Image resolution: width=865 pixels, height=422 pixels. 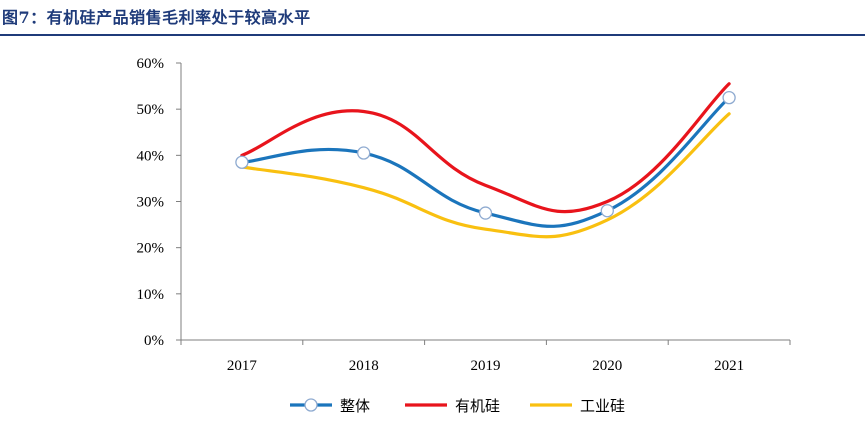 I want to click on y-tick-label: 10%, so click(x=151, y=295).